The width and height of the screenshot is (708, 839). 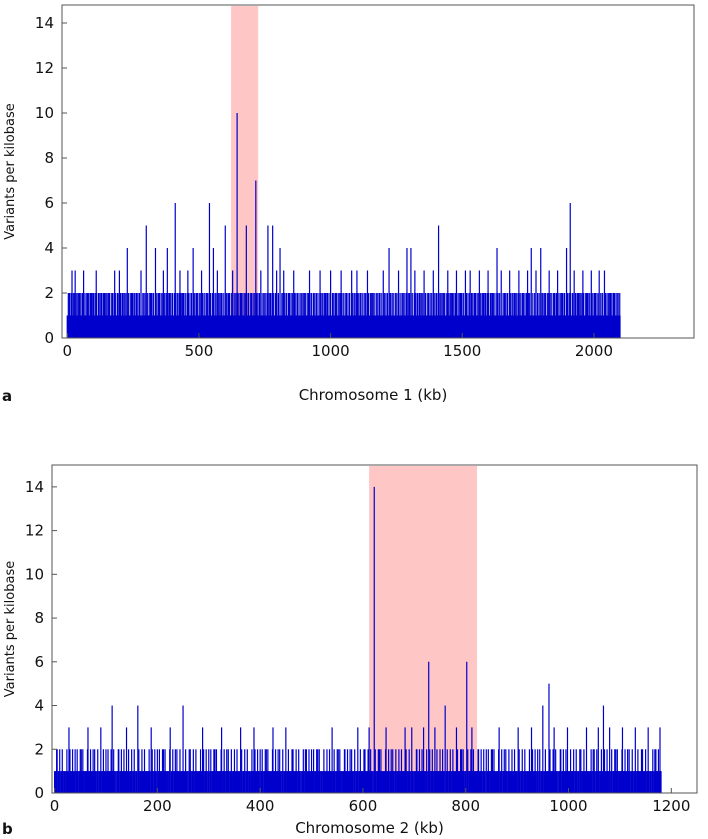 What do you see at coordinates (7, 829) in the screenshot?
I see `panel-label-b: b` at bounding box center [7, 829].